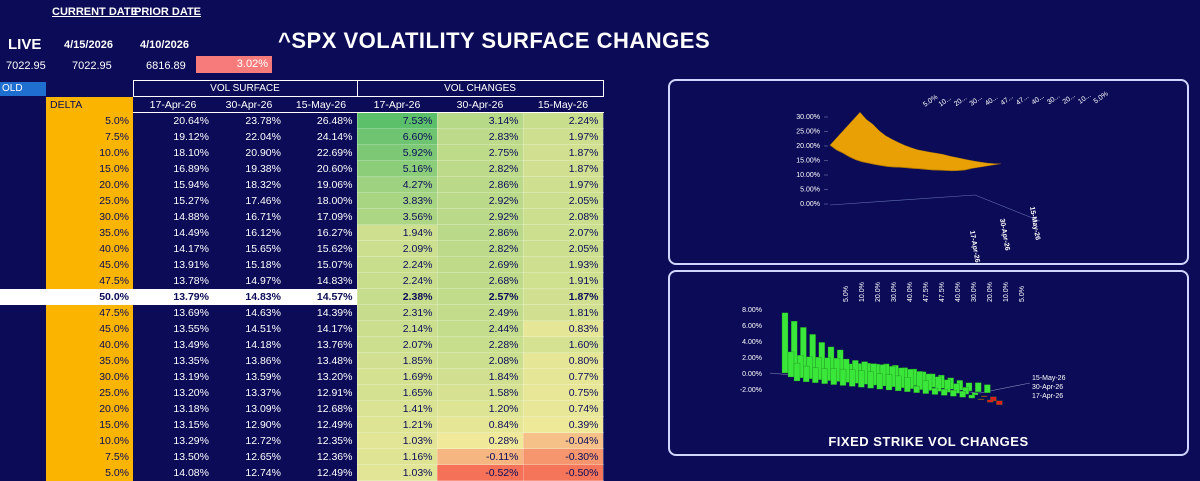  I want to click on vol-surface-cell: 14.49%, so click(191, 232).